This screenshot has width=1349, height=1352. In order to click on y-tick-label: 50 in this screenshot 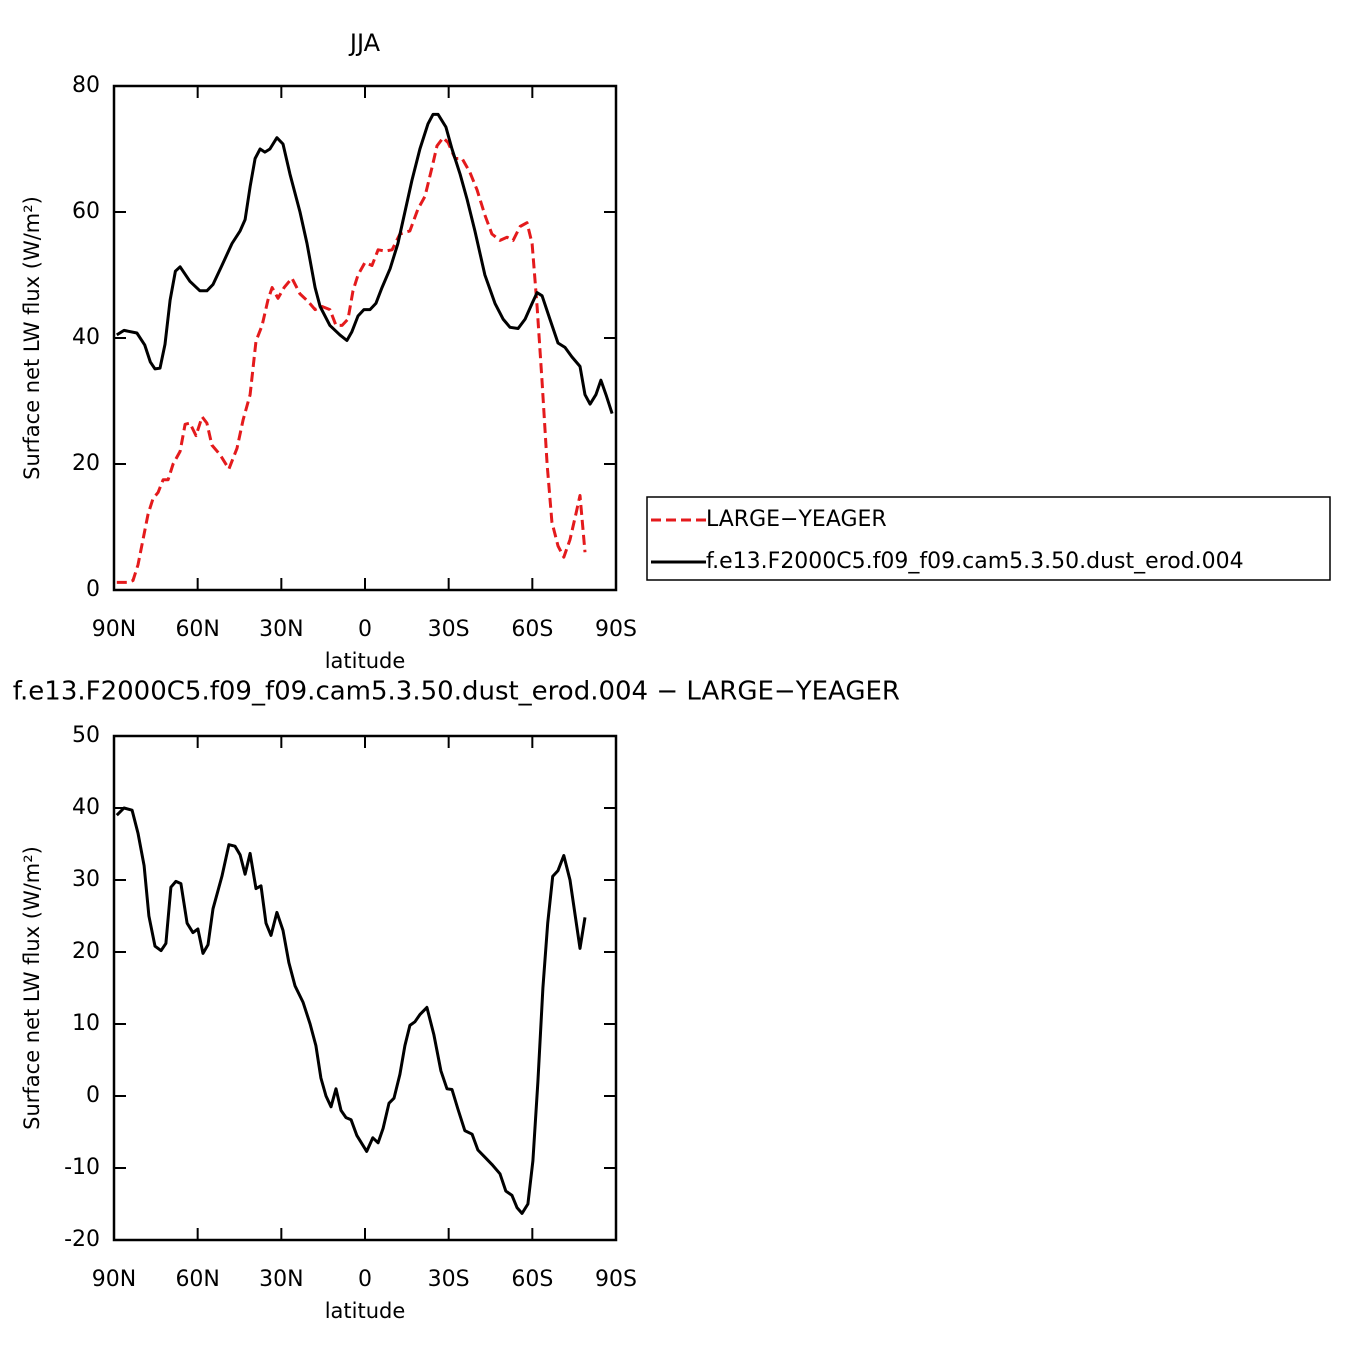, I will do `click(86, 735)`.